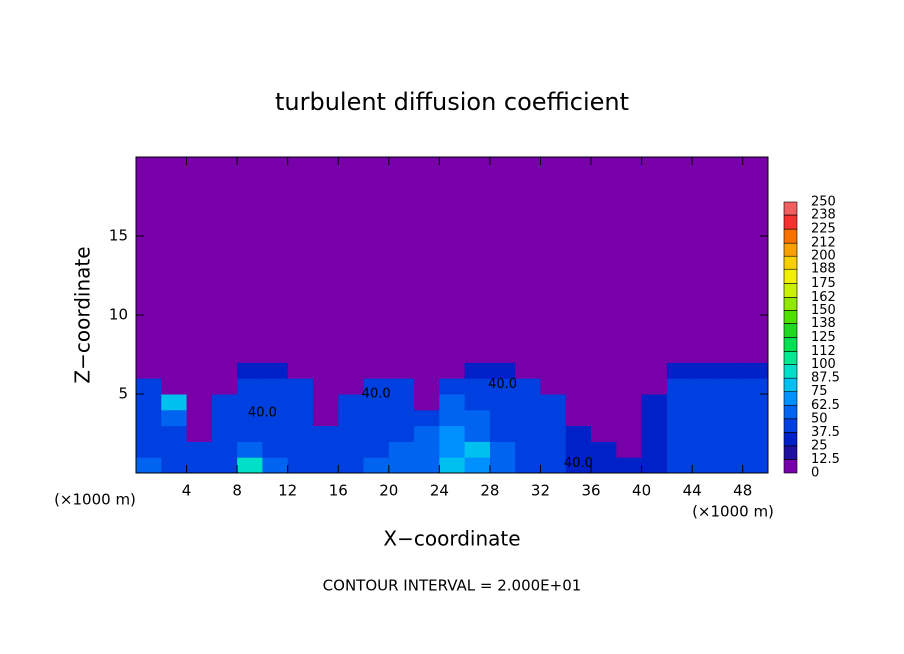 Image resolution: width=904 pixels, height=654 pixels. I want to click on colorbar-label: 150, so click(823, 310).